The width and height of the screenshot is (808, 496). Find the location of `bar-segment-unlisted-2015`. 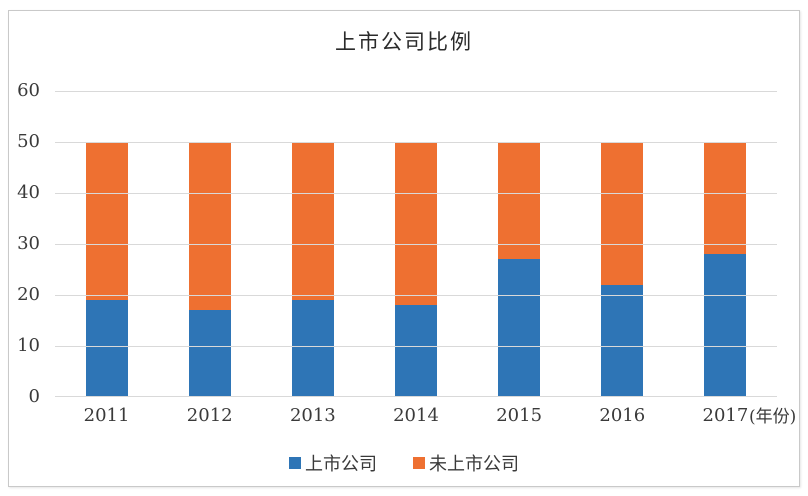

bar-segment-unlisted-2015 is located at coordinates (519, 201).